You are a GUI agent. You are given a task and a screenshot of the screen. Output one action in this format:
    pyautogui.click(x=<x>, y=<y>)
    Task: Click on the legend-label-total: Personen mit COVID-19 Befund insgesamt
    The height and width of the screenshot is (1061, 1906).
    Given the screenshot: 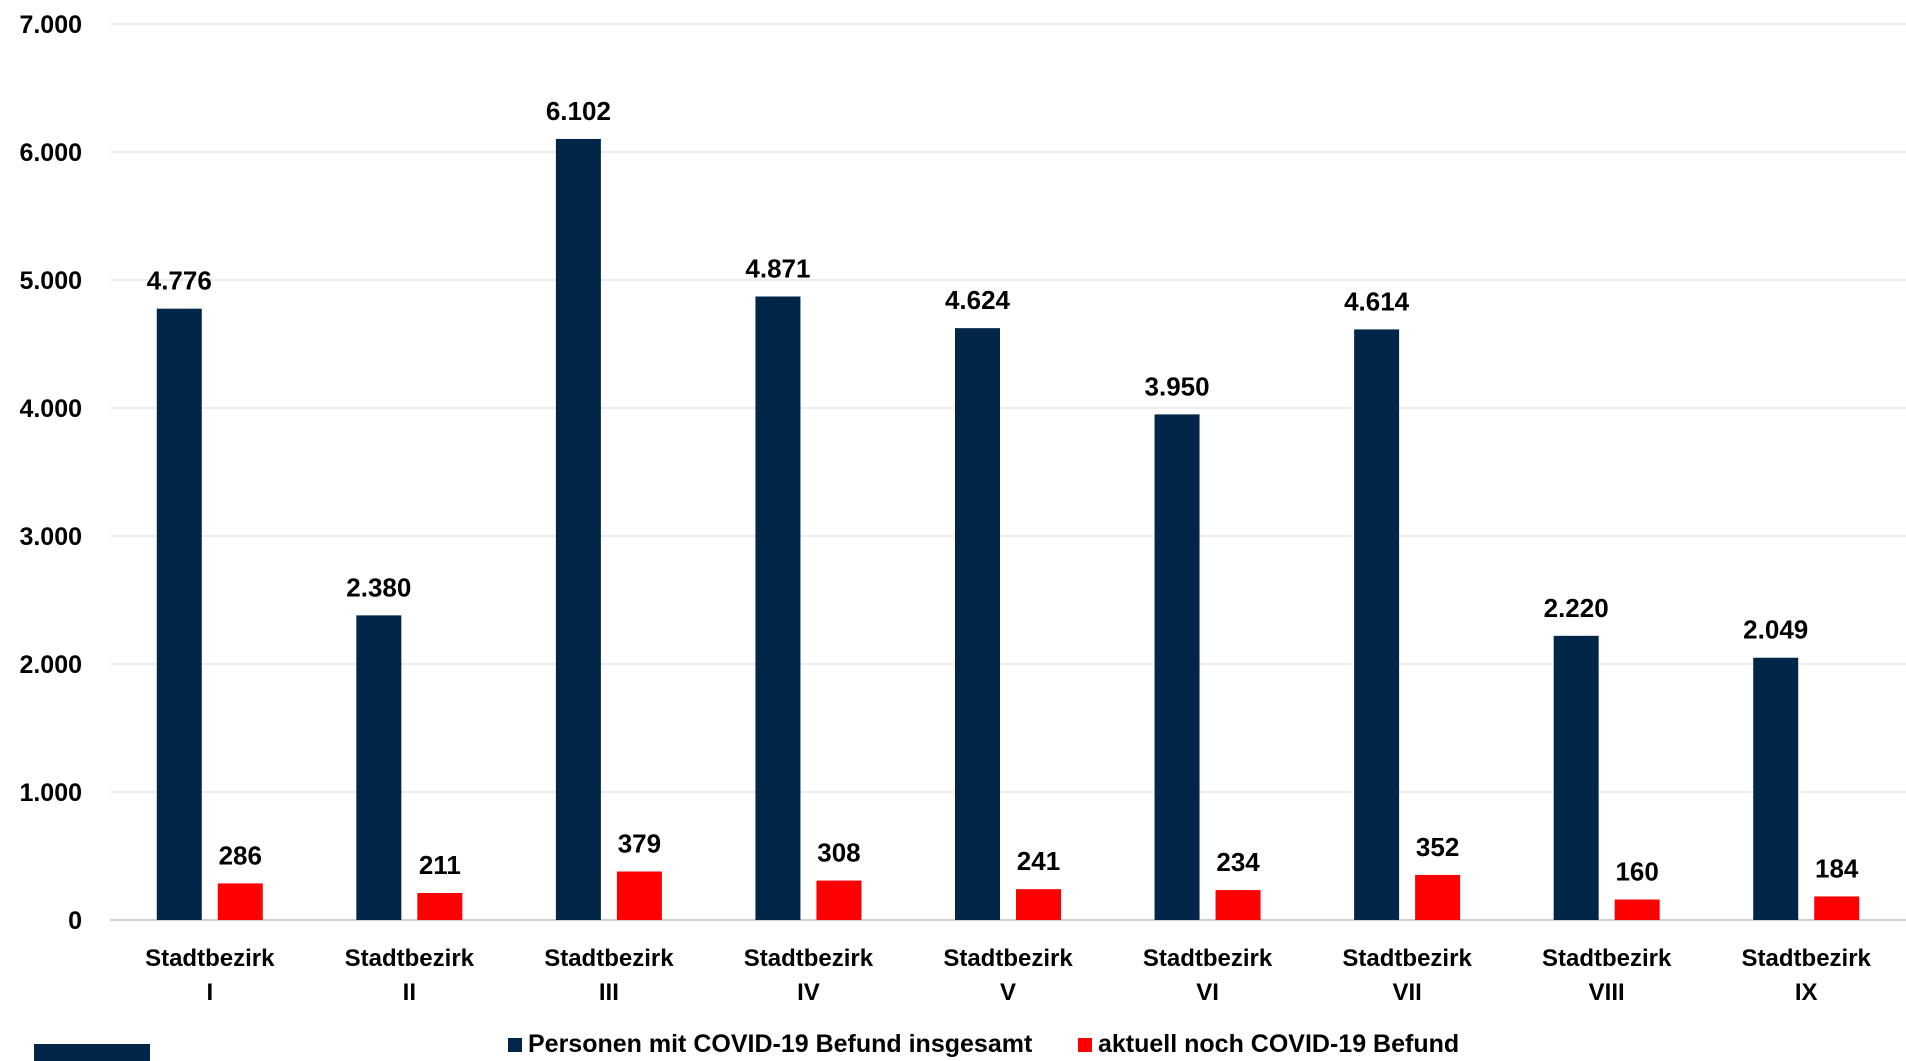 What is the action you would take?
    pyautogui.click(x=780, y=1044)
    